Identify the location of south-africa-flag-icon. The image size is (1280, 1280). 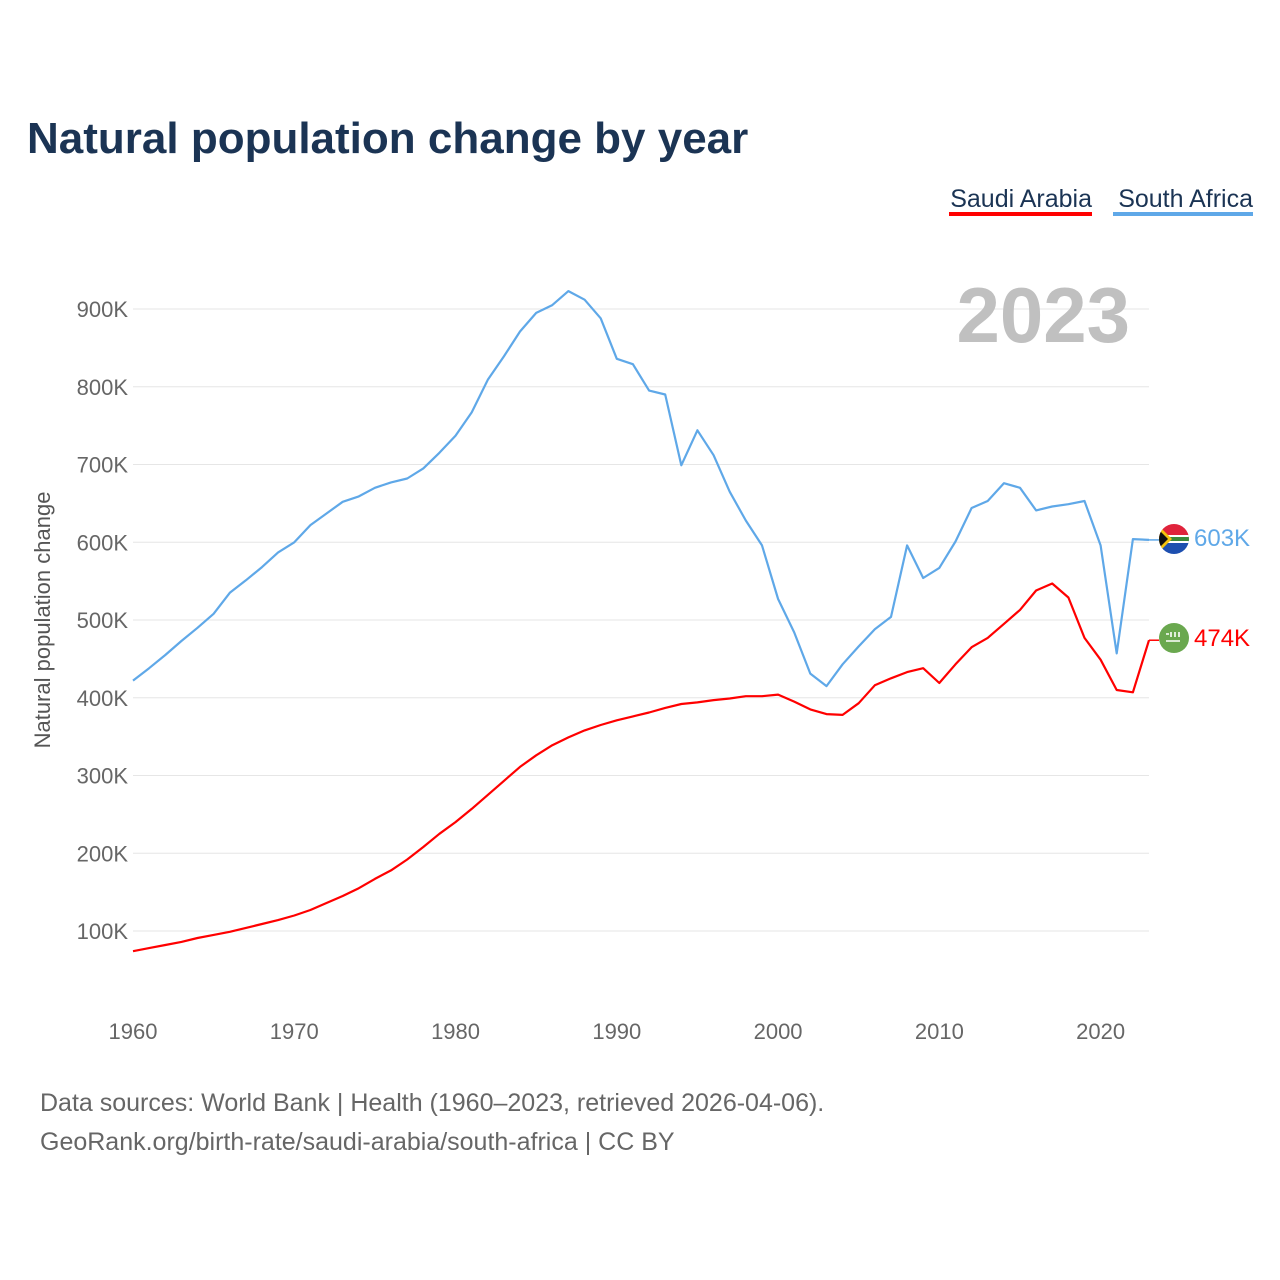
(1174, 539).